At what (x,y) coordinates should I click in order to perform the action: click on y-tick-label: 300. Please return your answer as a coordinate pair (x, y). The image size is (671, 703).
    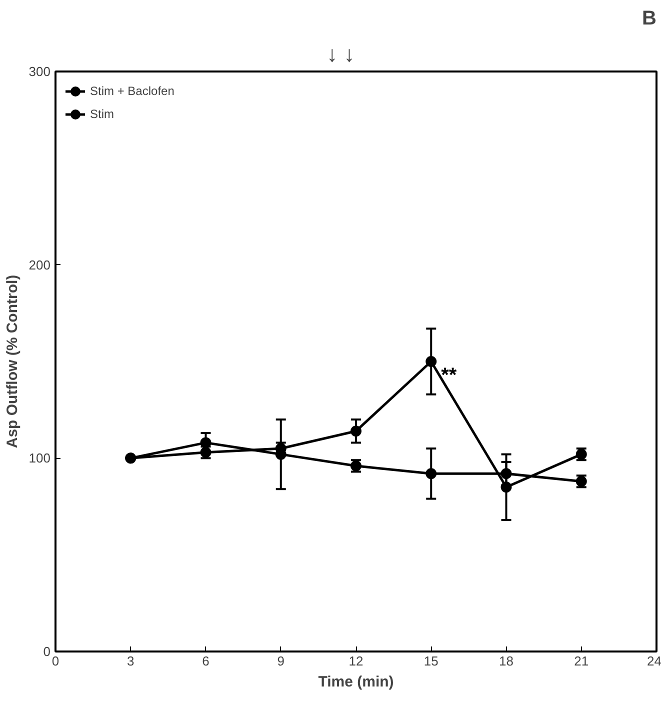
    Looking at the image, I should click on (39, 71).